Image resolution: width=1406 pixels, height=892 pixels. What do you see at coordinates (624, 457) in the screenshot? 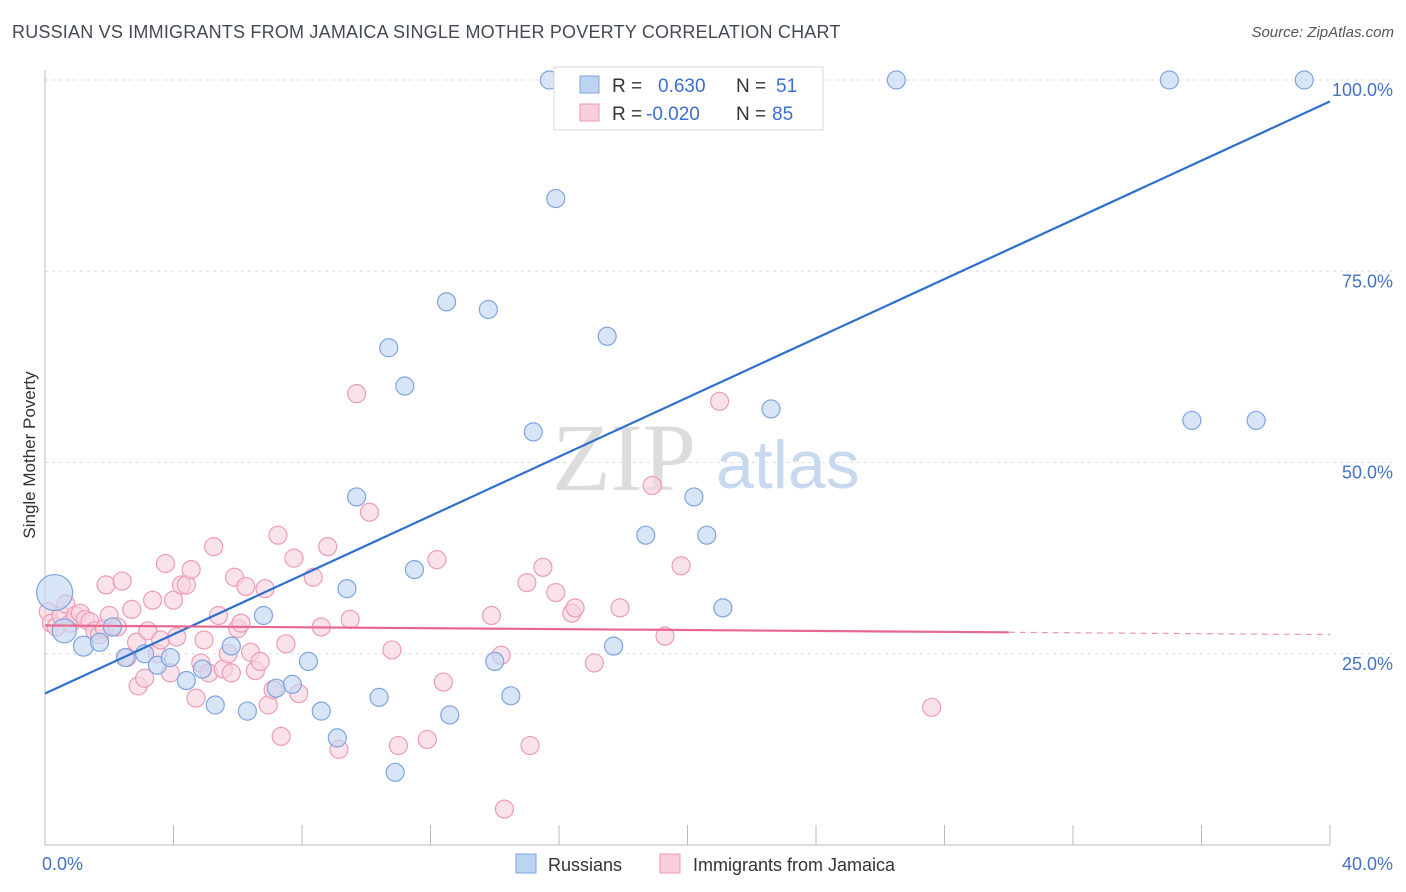
I see `watermark-zip: ZIP` at bounding box center [624, 457].